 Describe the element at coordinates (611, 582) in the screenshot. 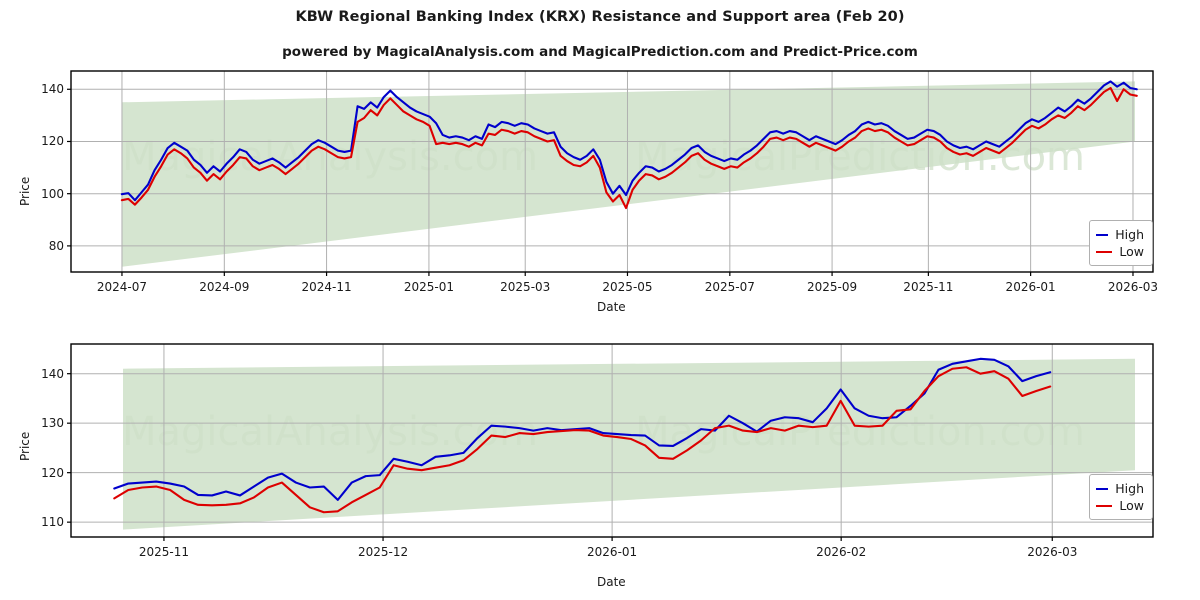

I see `bottom-x-axis-label: Date` at that location.